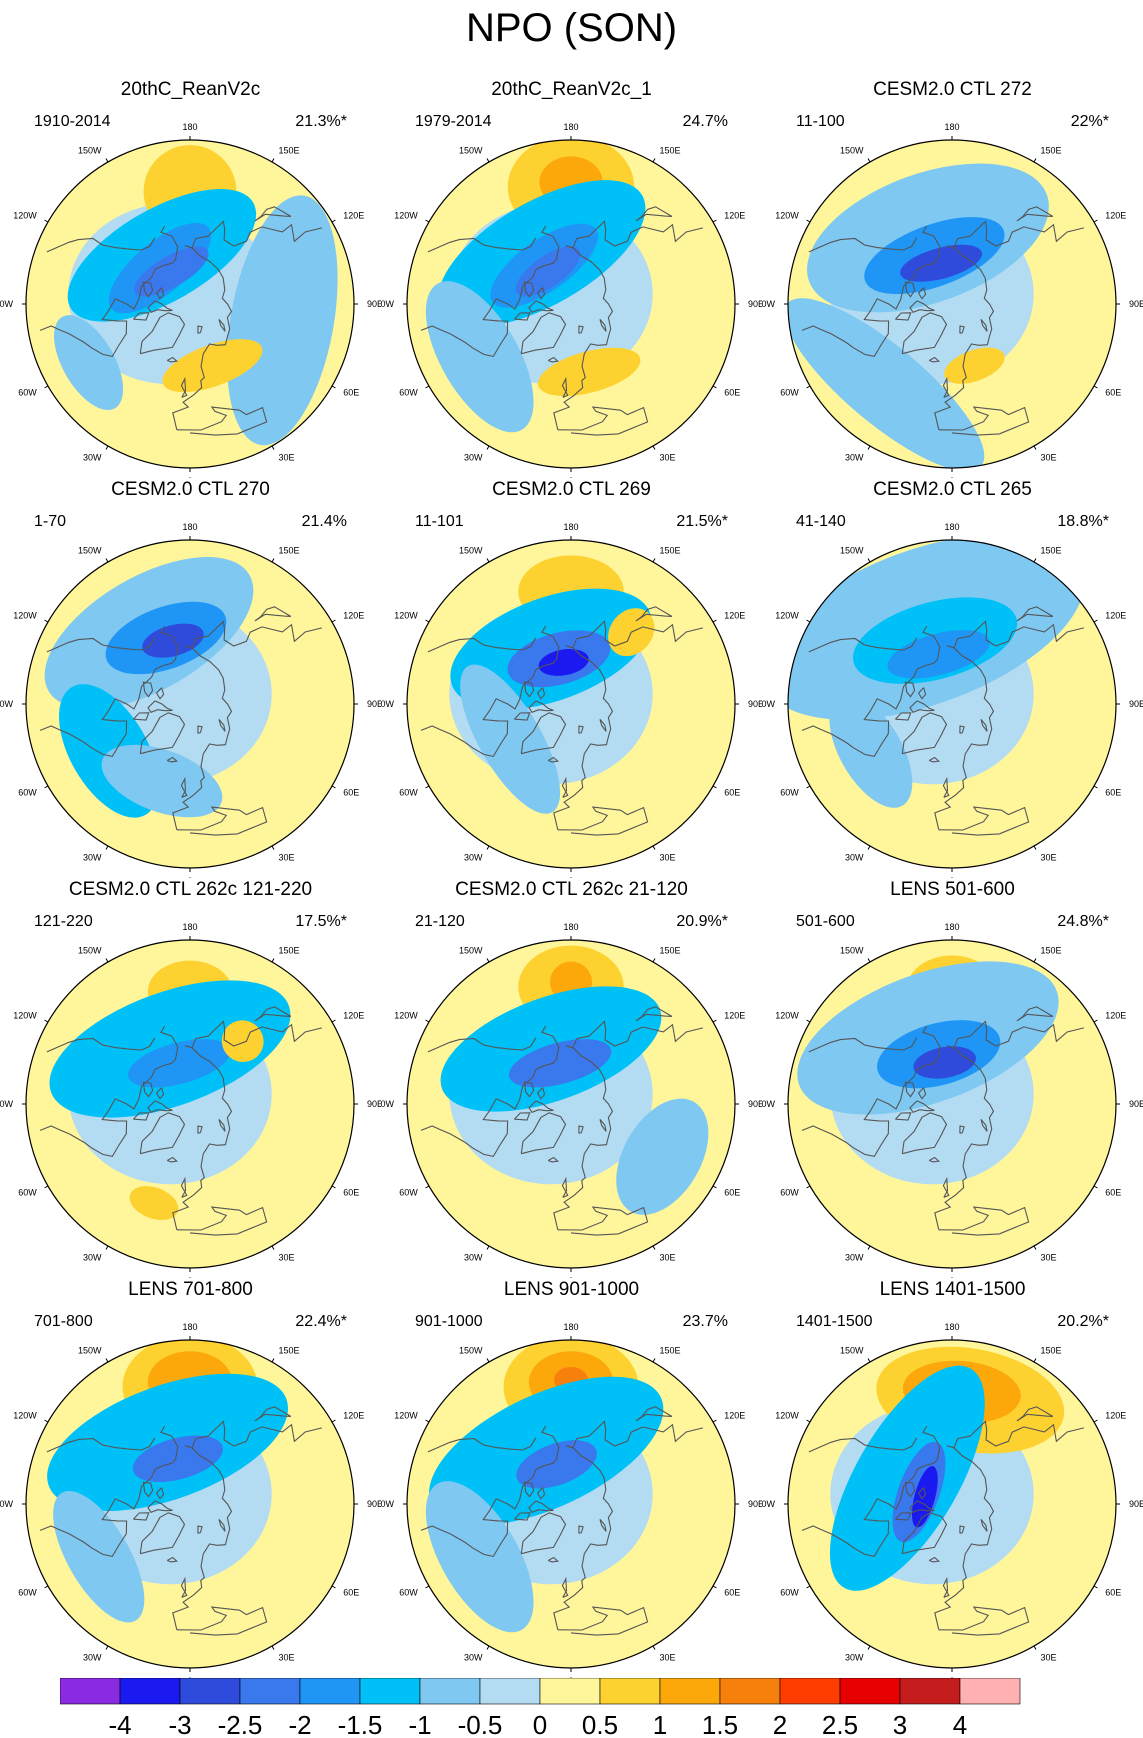 The width and height of the screenshot is (1143, 1738). What do you see at coordinates (825, 921) in the screenshot?
I see `panel-period: 501-600` at bounding box center [825, 921].